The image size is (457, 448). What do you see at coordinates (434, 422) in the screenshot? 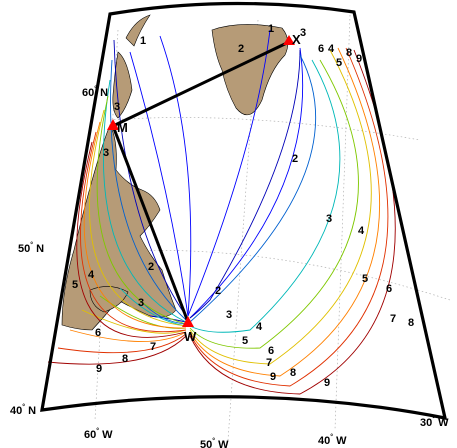
I see `lon-label-30: 30° W` at bounding box center [434, 422].